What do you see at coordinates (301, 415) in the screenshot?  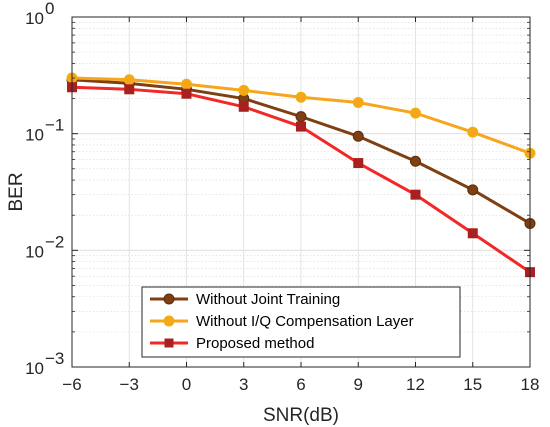 I see `x-axis-title: SNR(dB)` at bounding box center [301, 415].